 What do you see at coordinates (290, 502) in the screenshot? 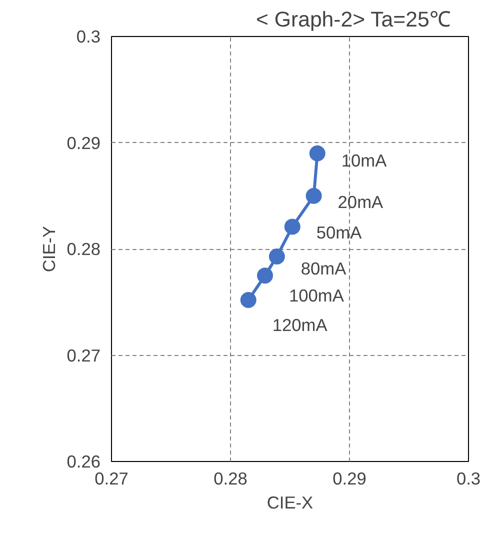
I see `x-axis-title: CIE-X` at bounding box center [290, 502].